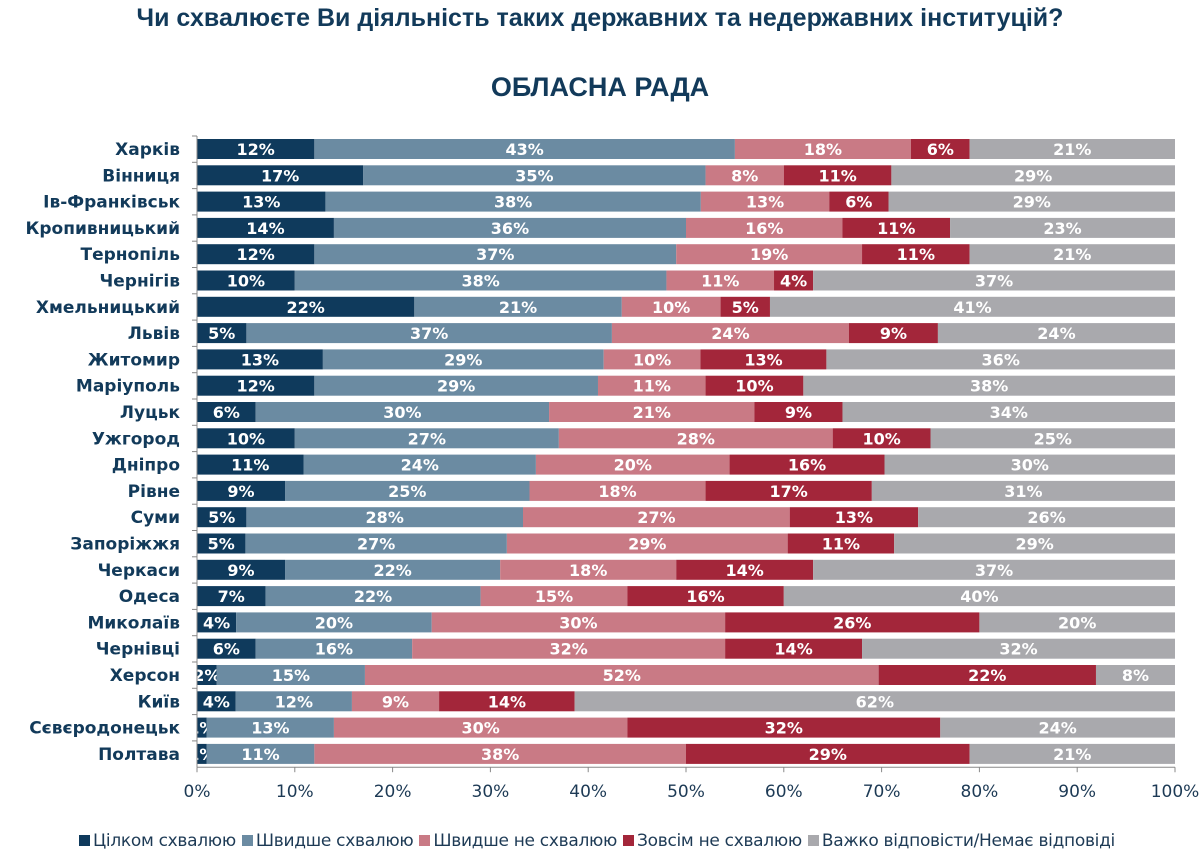 This screenshot has width=1200, height=863. Describe the element at coordinates (393, 792) in the screenshot. I see `x-tick-label: 20%` at that location.